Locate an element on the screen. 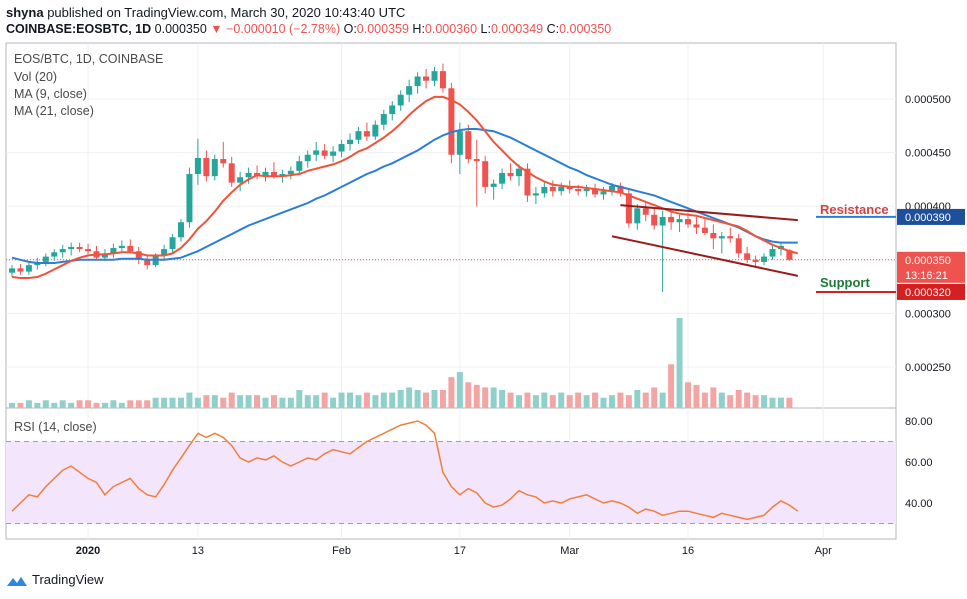 This screenshot has height=599, width=967. price-tags: 0.000390 0.000350 13:16:21 0.000320 is located at coordinates (931, 254).